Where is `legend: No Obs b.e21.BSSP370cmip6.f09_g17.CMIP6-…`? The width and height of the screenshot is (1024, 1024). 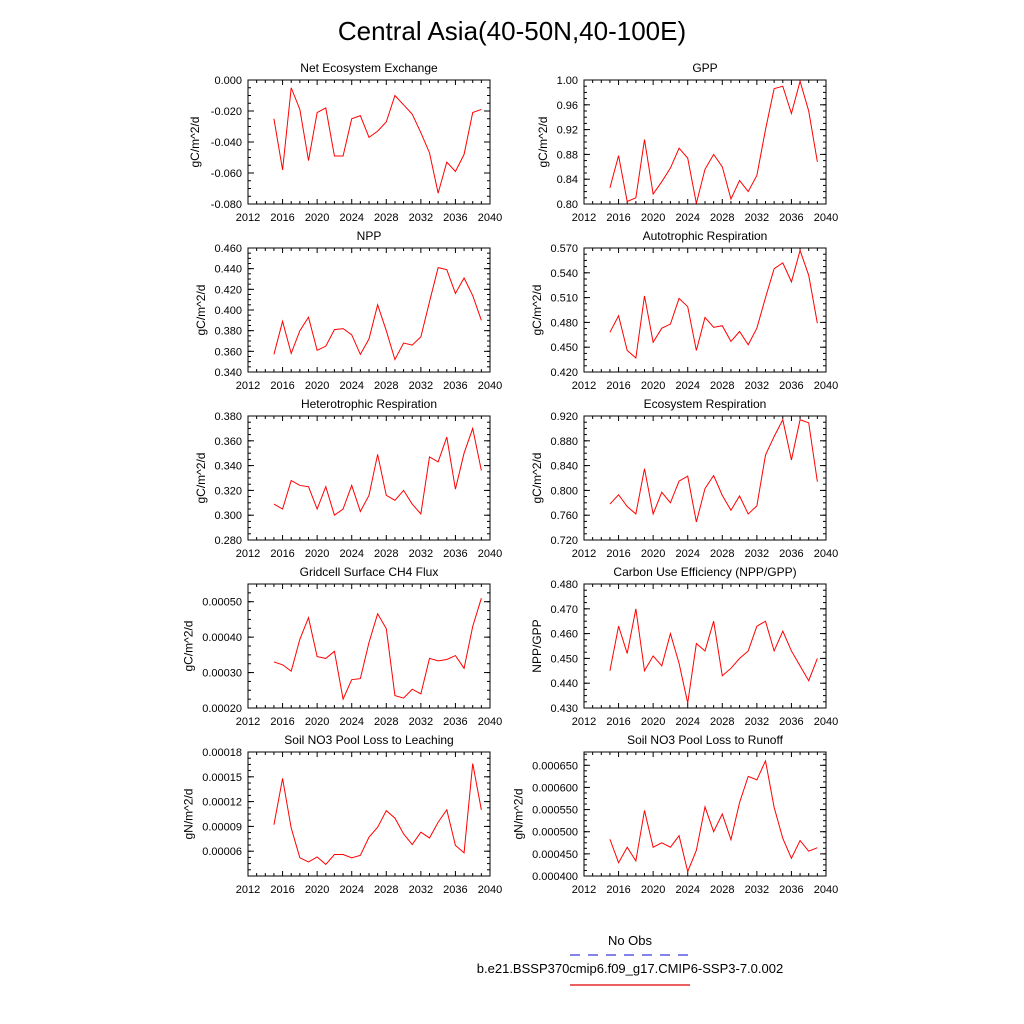
legend: No Obs b.e21.BSSP370cmip6.f09_g17.CMIP6-… is located at coordinates (630, 959).